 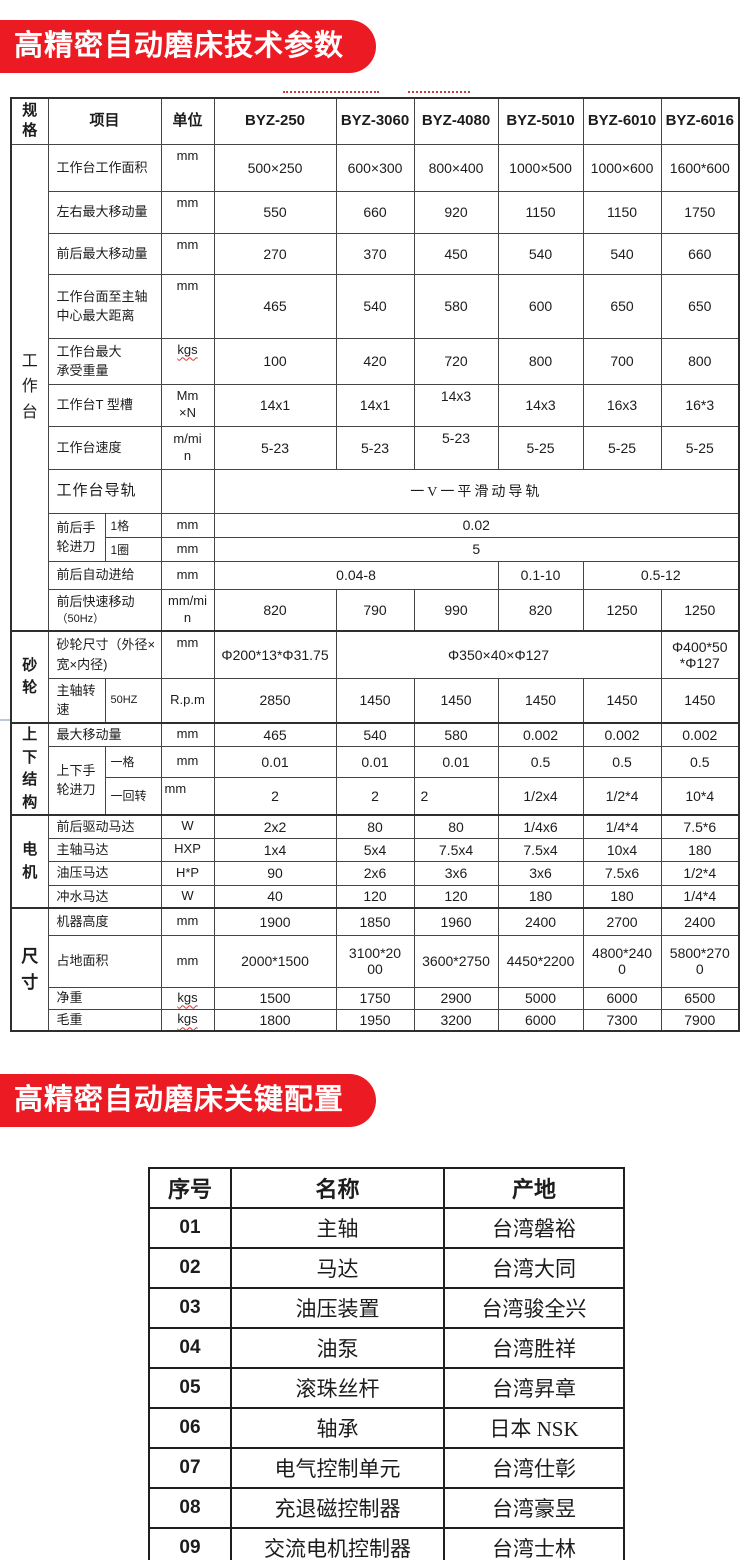 What do you see at coordinates (622, 796) in the screenshot?
I see `value-cell: 1/2*4` at bounding box center [622, 796].